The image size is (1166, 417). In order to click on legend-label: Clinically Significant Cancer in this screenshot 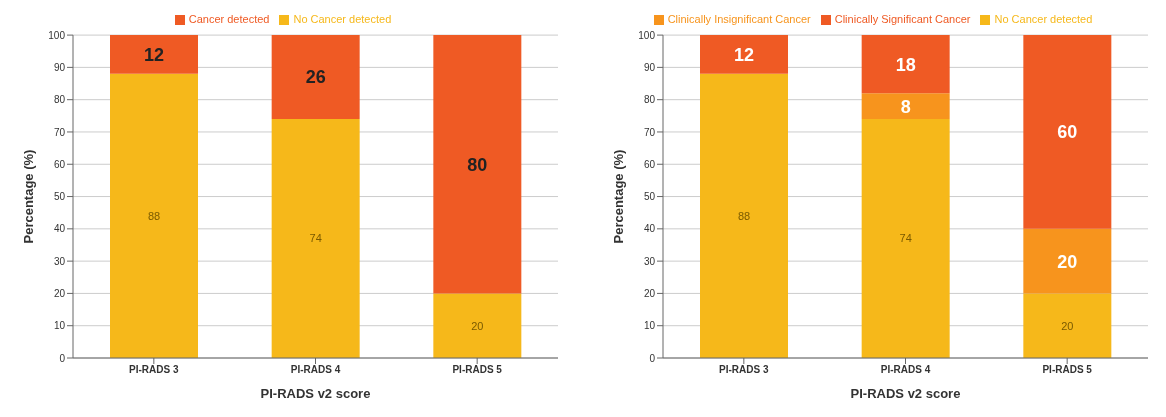, I will do `click(902, 19)`.